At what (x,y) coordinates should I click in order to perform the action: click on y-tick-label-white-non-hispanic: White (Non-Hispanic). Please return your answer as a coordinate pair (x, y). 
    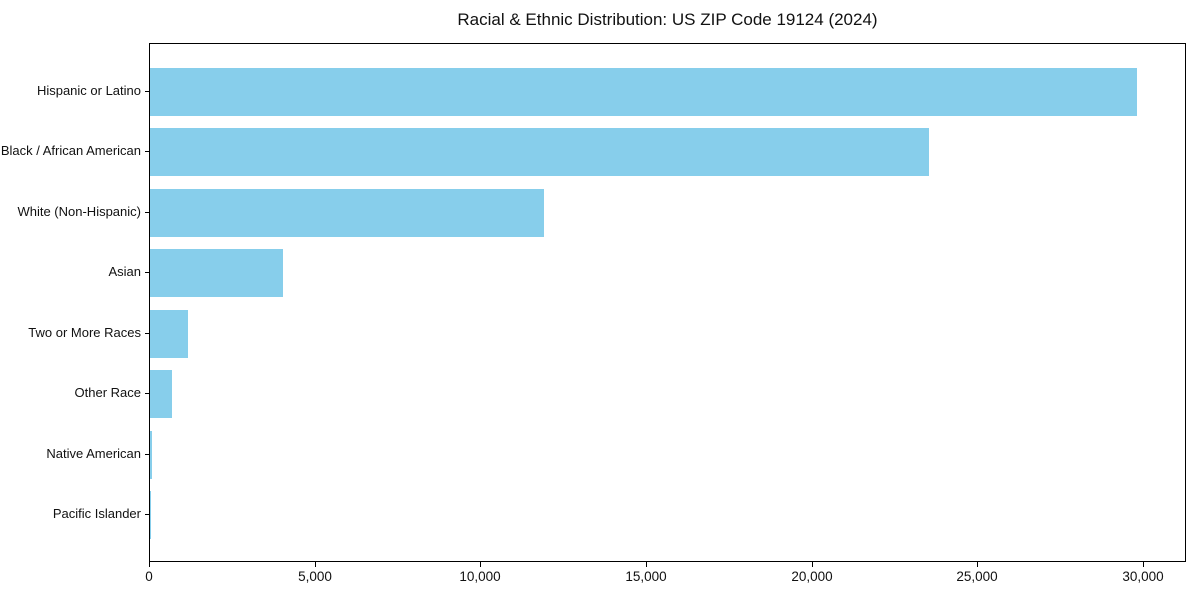
    Looking at the image, I should click on (79, 211).